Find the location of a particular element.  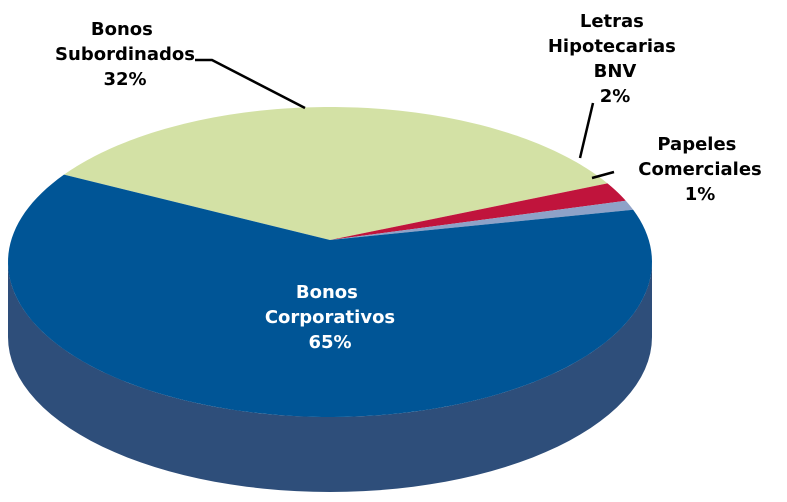

slice-label: Letras Hipotecarias BNV is located at coordinates (615, 46).